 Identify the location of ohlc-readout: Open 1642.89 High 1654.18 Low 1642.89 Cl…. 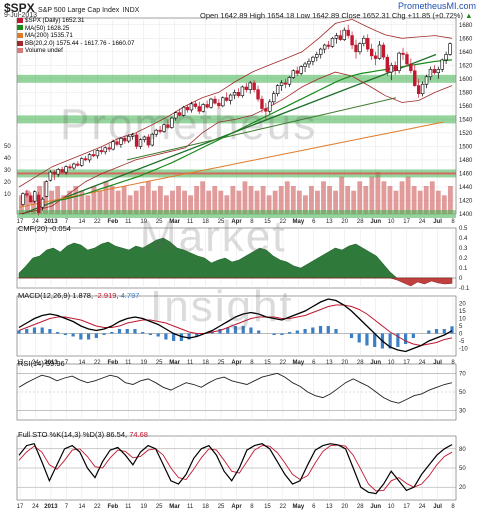
(336, 15).